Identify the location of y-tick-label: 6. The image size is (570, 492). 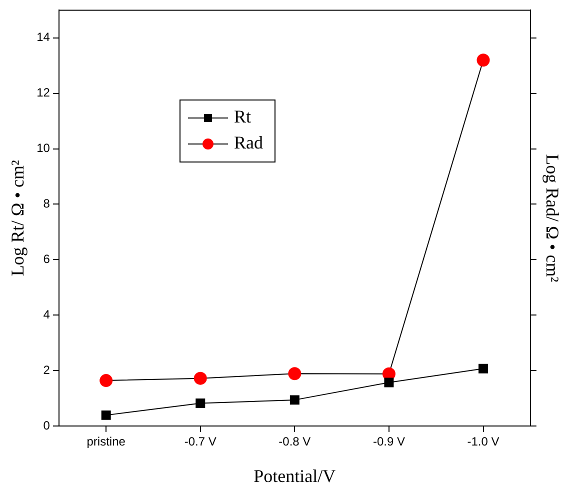
(46, 259).